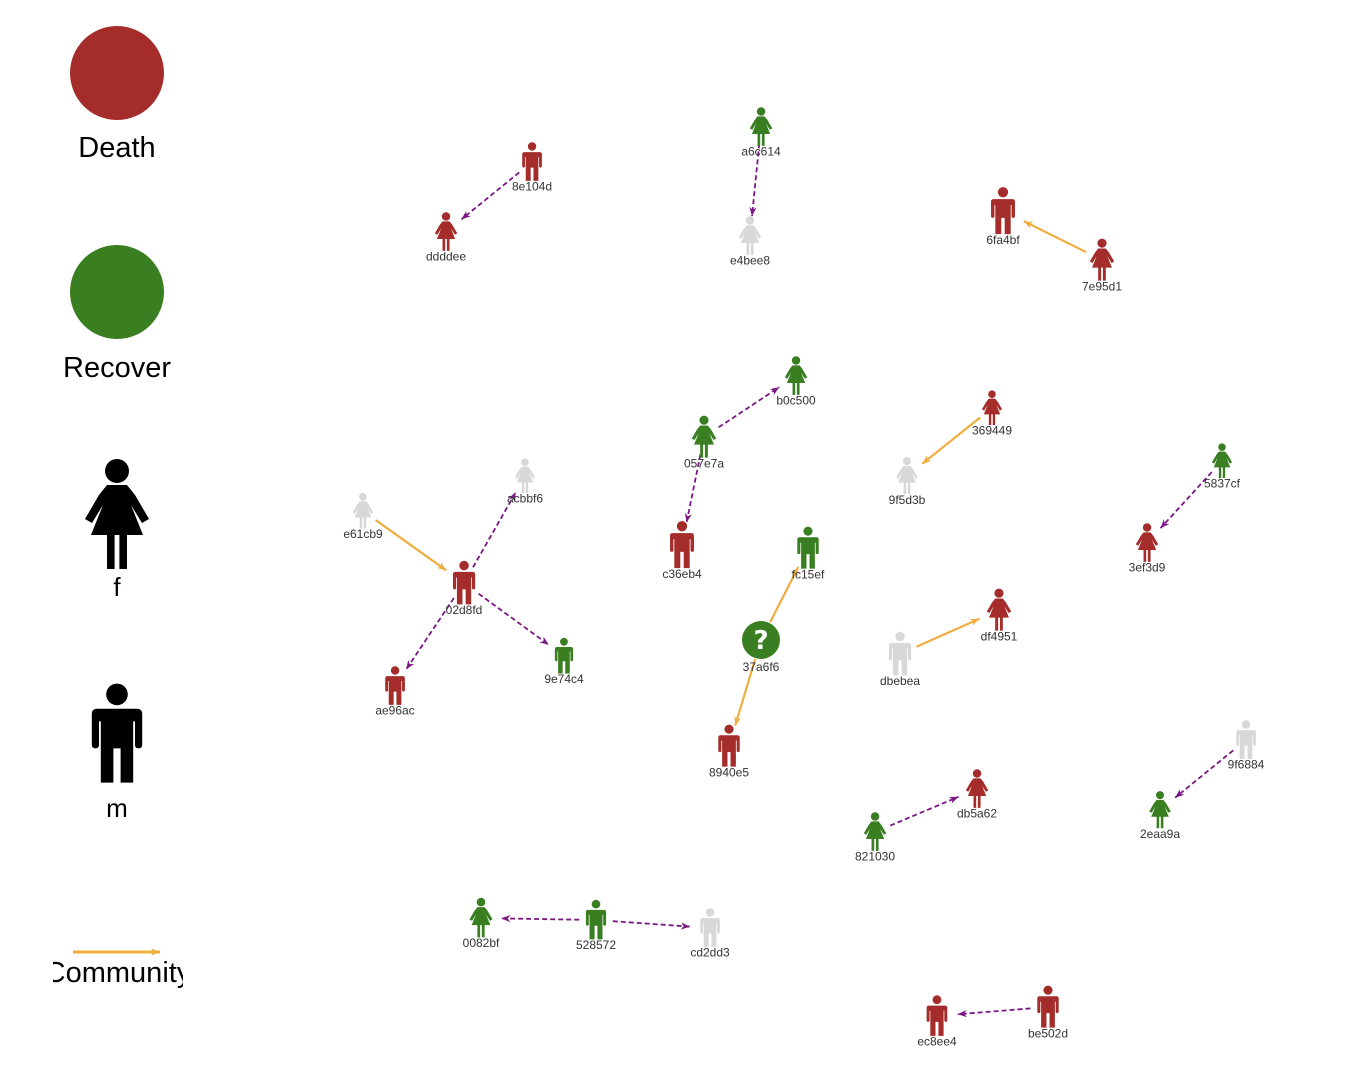 The image size is (1358, 1068). What do you see at coordinates (118, 973) in the screenshot?
I see `legend-community-label: Community` at bounding box center [118, 973].